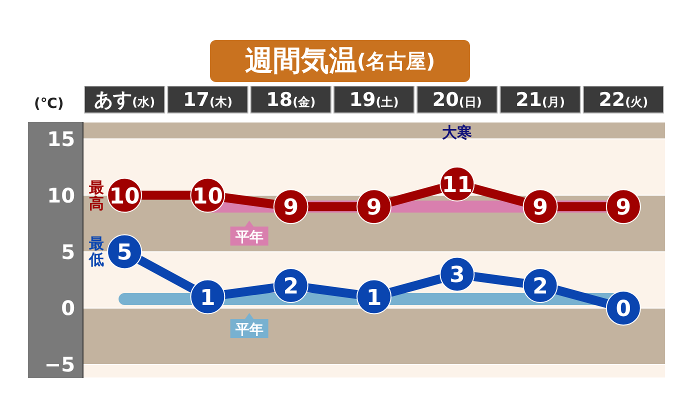  I want to click on y-tick-label: 0, so click(68, 308).